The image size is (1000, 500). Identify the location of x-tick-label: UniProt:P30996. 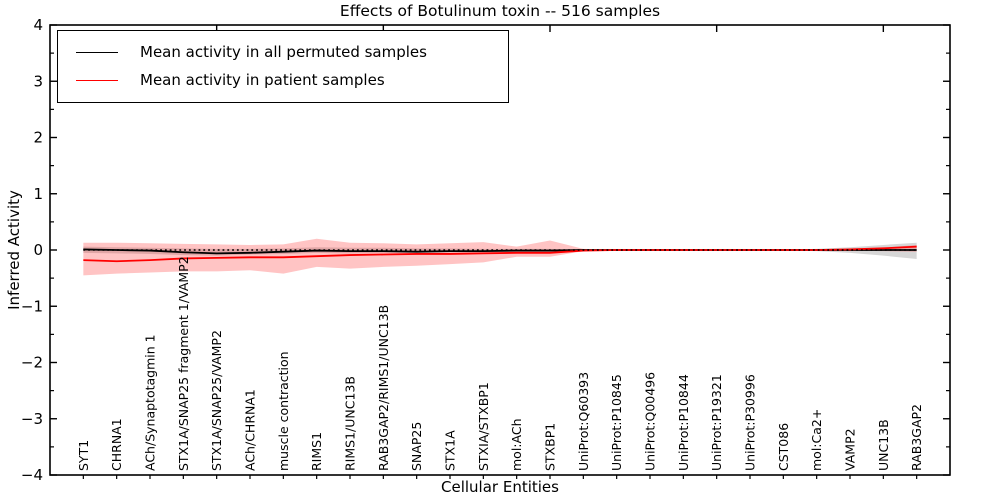
(750, 422).